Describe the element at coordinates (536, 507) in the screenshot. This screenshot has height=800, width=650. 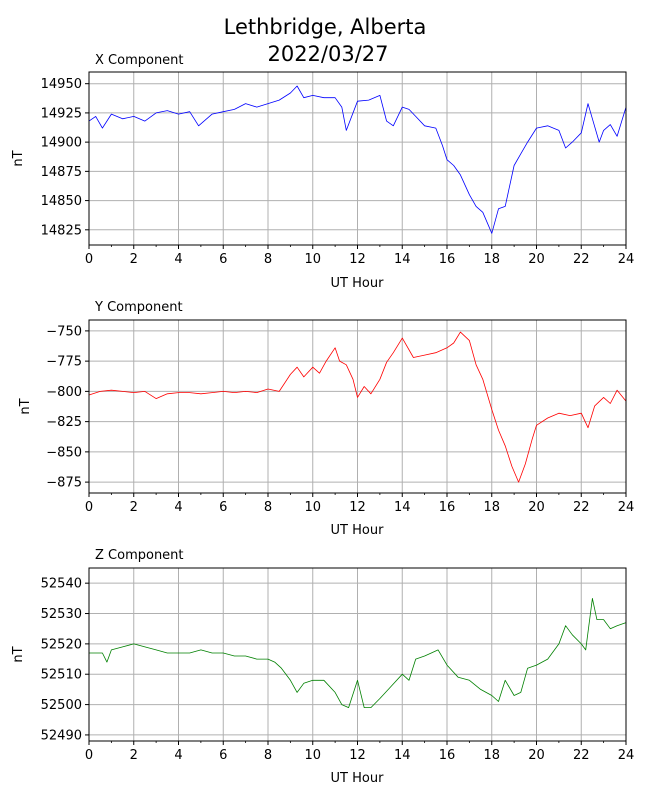
I see `y-component-x-tick-label: 20` at that location.